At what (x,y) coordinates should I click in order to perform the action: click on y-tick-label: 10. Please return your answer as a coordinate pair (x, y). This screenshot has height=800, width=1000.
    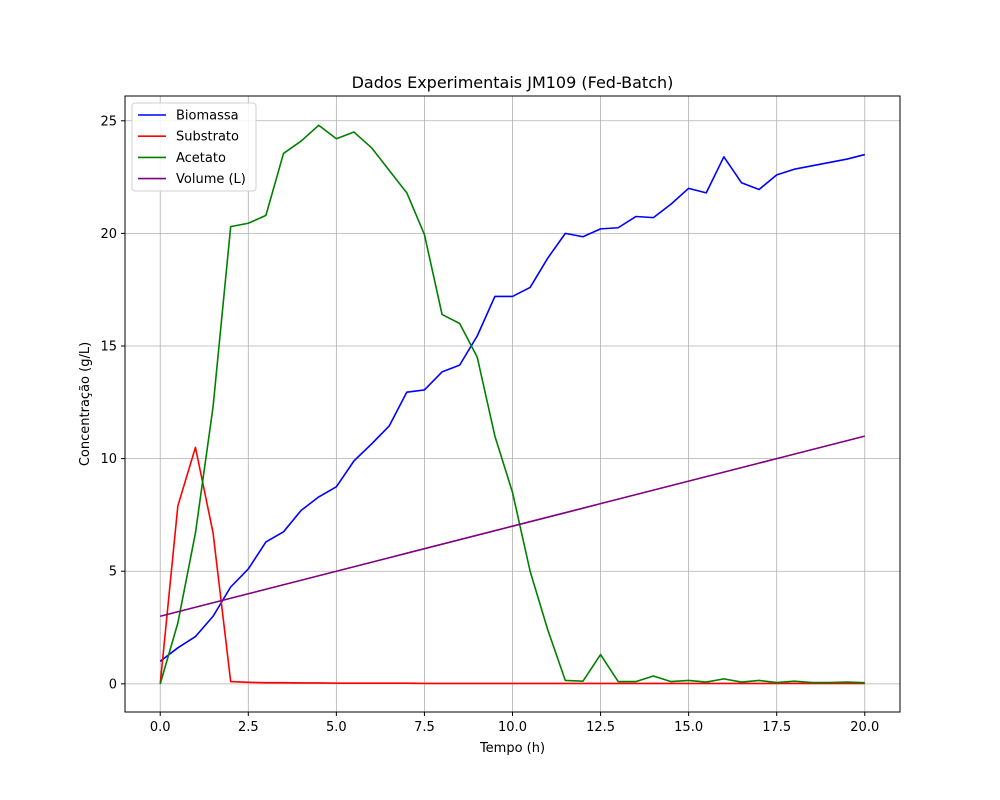
    Looking at the image, I should click on (108, 459).